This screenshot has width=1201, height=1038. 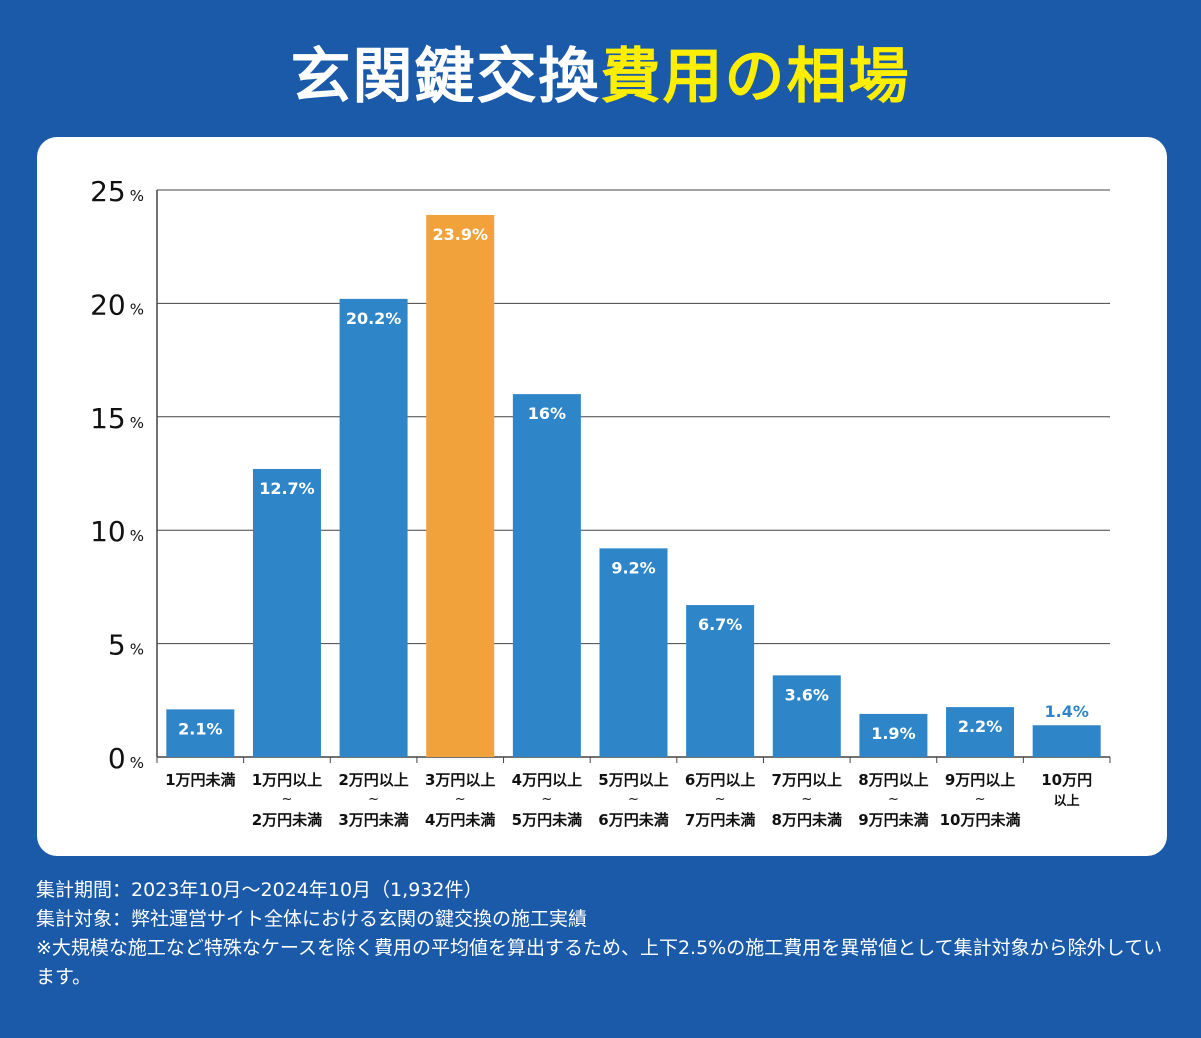 I want to click on x-tick-label: 以上, so click(x=1067, y=801).